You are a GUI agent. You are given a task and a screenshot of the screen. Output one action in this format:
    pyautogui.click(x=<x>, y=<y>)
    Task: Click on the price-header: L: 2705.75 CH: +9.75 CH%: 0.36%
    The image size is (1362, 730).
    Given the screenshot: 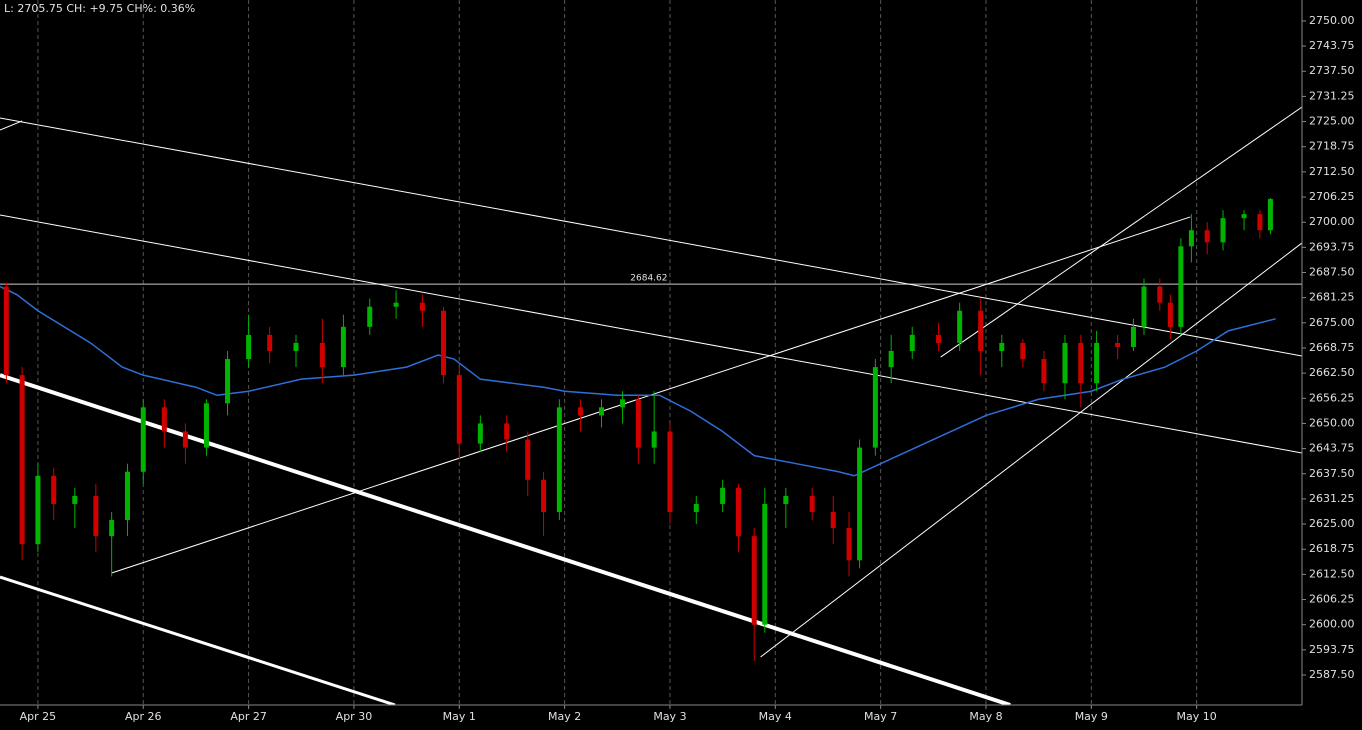 What is the action you would take?
    pyautogui.click(x=99, y=8)
    